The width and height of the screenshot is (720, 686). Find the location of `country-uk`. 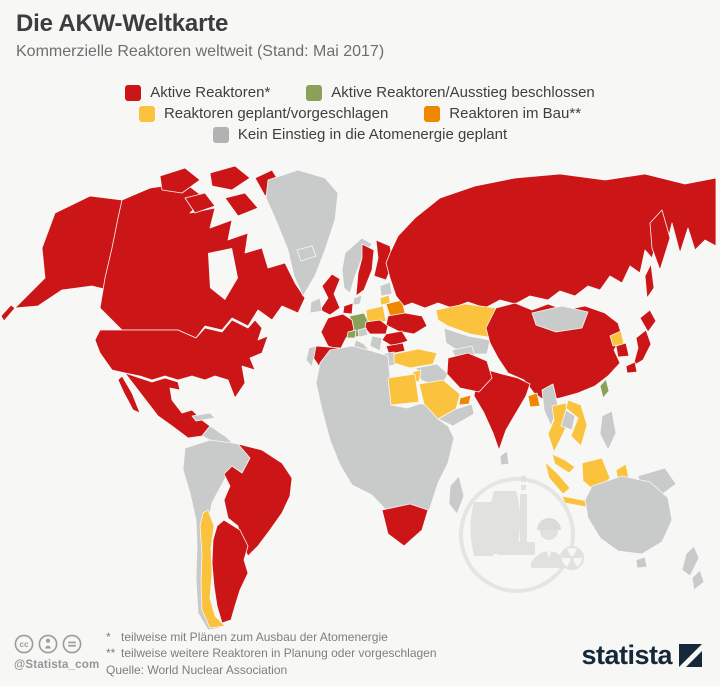

country-uk is located at coordinates (330, 294).